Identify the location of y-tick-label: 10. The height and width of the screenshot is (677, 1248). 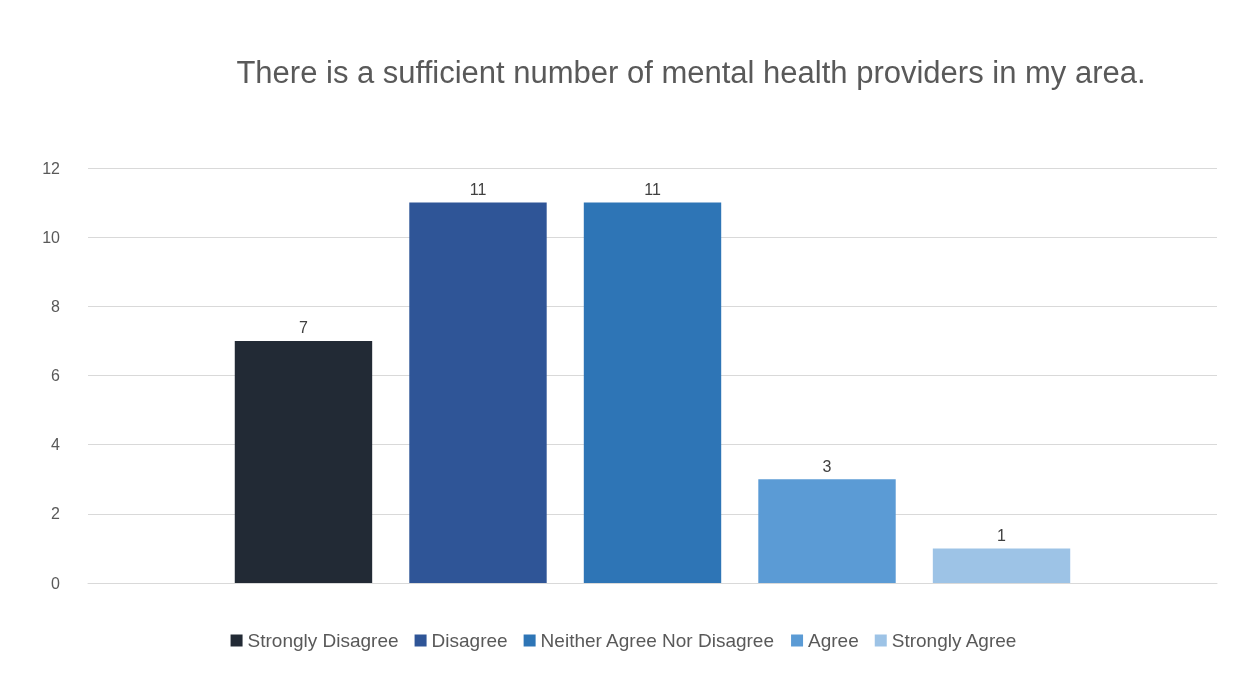
(51, 237).